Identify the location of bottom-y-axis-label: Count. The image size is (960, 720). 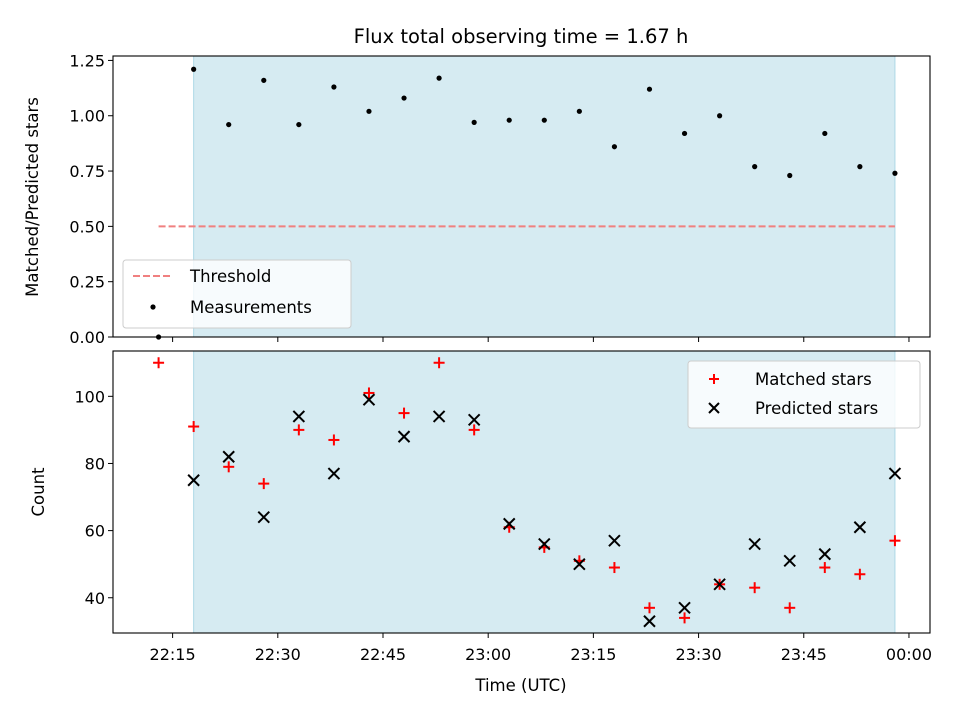
(38, 492).